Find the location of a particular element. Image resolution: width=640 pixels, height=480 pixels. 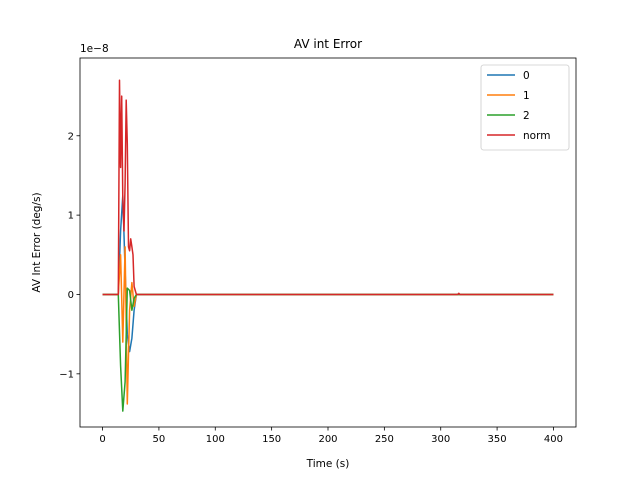

legend: 0 1 2 norm is located at coordinates (525, 107).